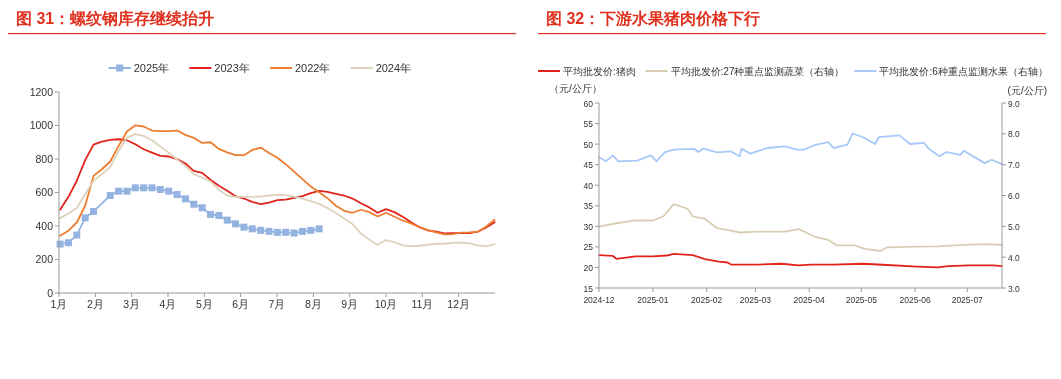 The height and width of the screenshot is (379, 1061). What do you see at coordinates (653, 300) in the screenshot?
I see `x-tick-label: 2025-01` at bounding box center [653, 300].